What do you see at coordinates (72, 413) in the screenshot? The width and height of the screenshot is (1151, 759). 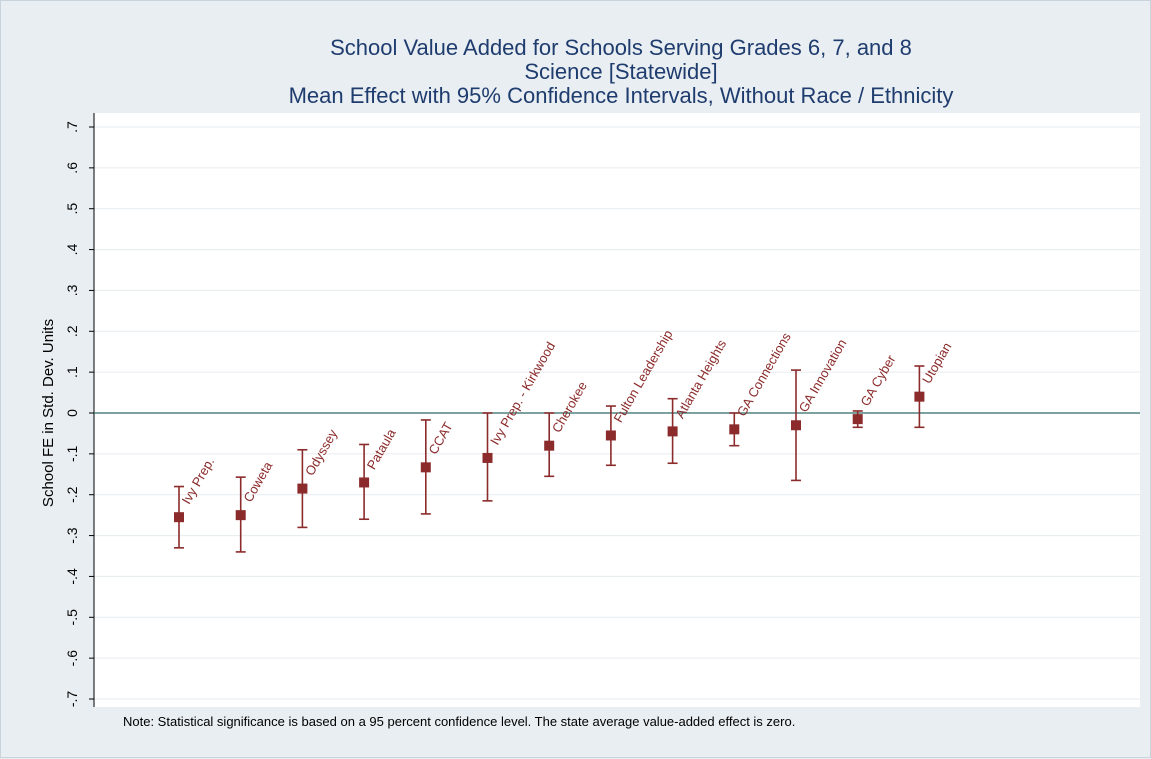 I see `y-tick-label: 0` at bounding box center [72, 413].